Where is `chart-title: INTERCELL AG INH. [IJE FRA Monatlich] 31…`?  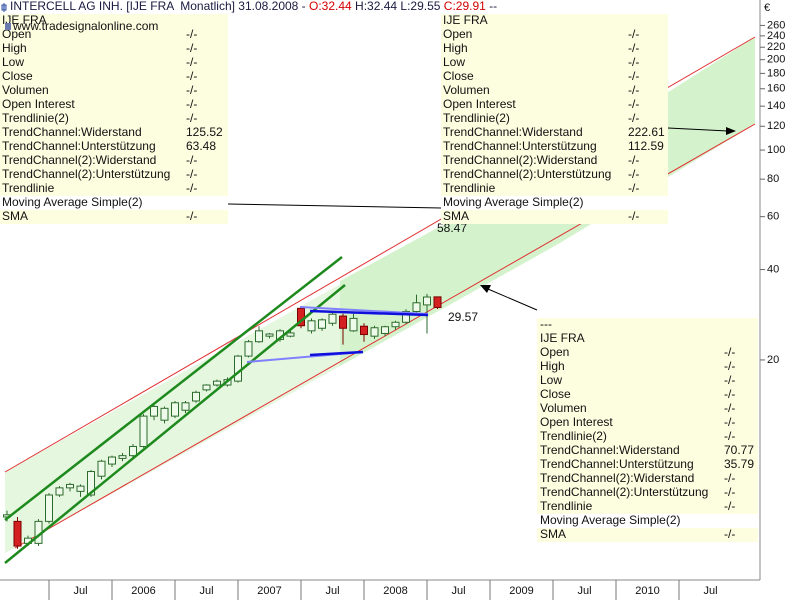 chart-title: INTERCELL AG INH. [IJE FRA Monatlich] 31… is located at coordinates (253, 6).